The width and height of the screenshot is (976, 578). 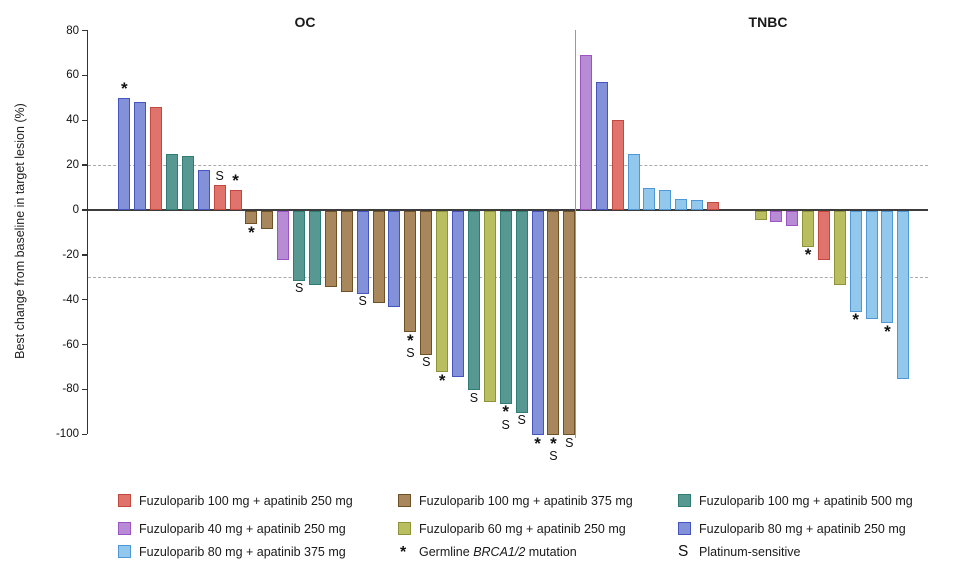 I want to click on legend-label: Fuzuloparib 80 mg + apatinib 250 mg, so click(x=802, y=529).